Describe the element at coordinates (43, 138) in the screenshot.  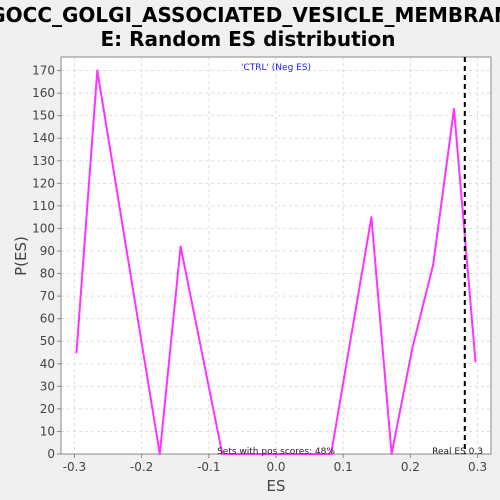
I see `y-tick-label: 140` at that location.